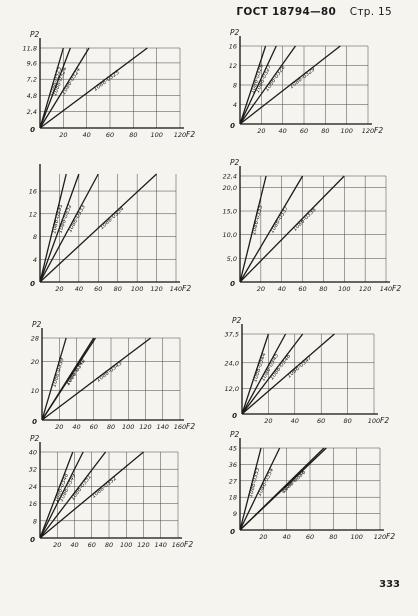 The width and height of the screenshot is (418, 616). Describe the element at coordinates (233, 449) in the screenshot. I see `y-tick-label: 45` at that location.